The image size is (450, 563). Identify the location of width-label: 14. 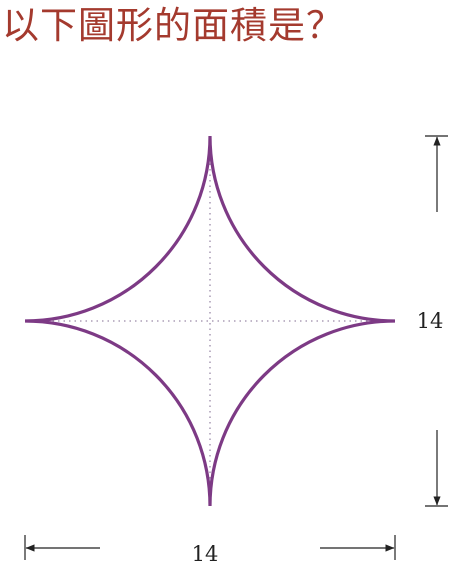
(205, 552).